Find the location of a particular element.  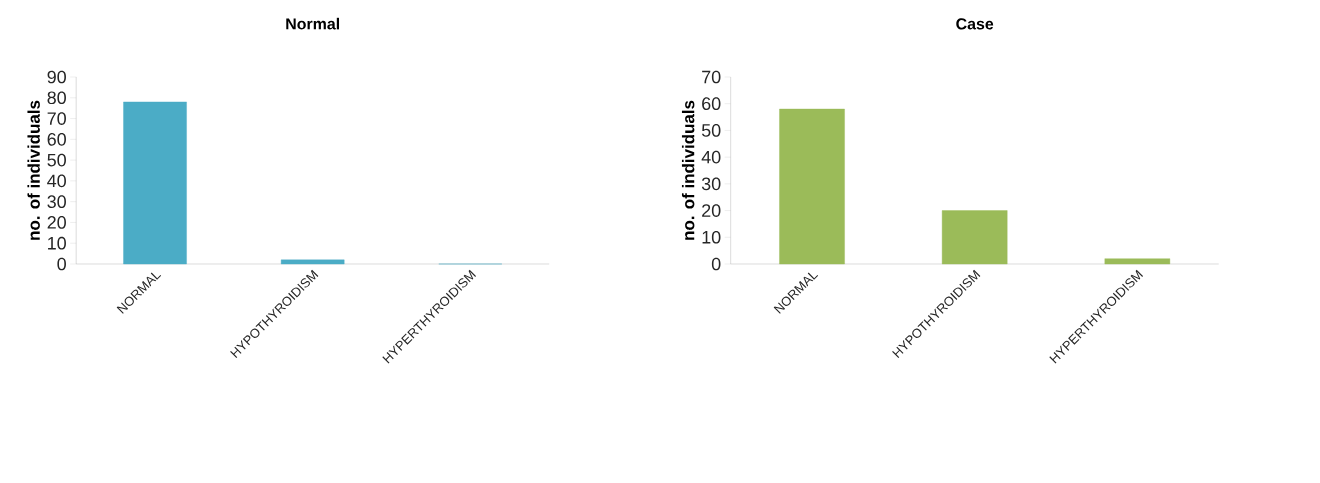

y-tick-label: 80 is located at coordinates (56, 98).